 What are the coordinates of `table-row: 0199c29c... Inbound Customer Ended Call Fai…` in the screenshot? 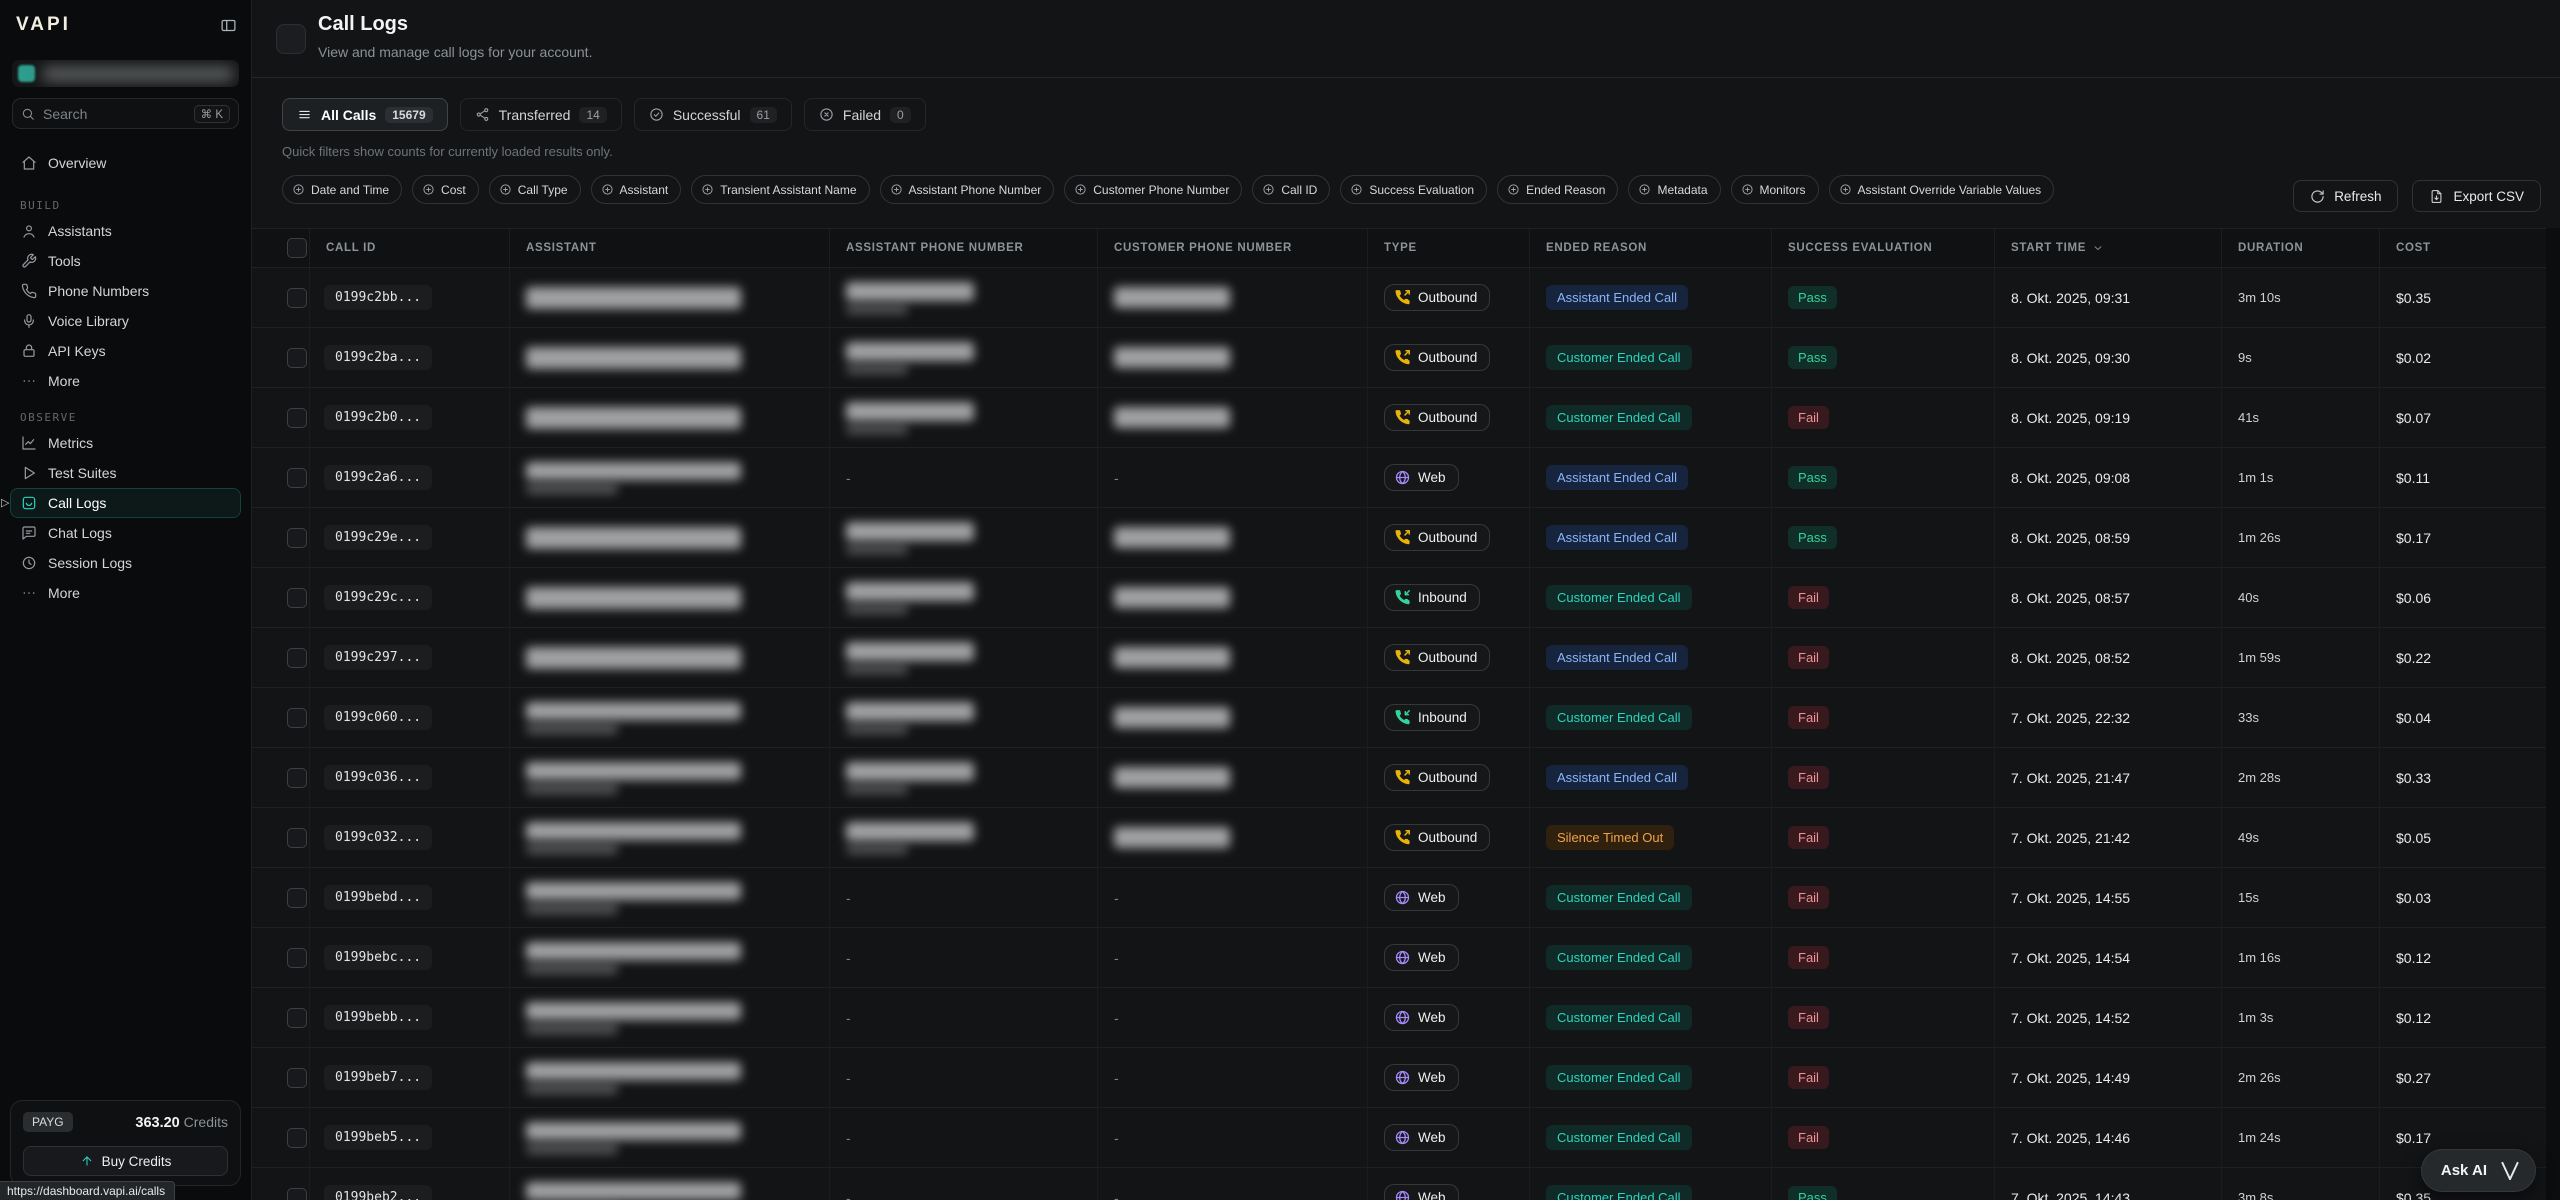 It's located at (1399, 598).